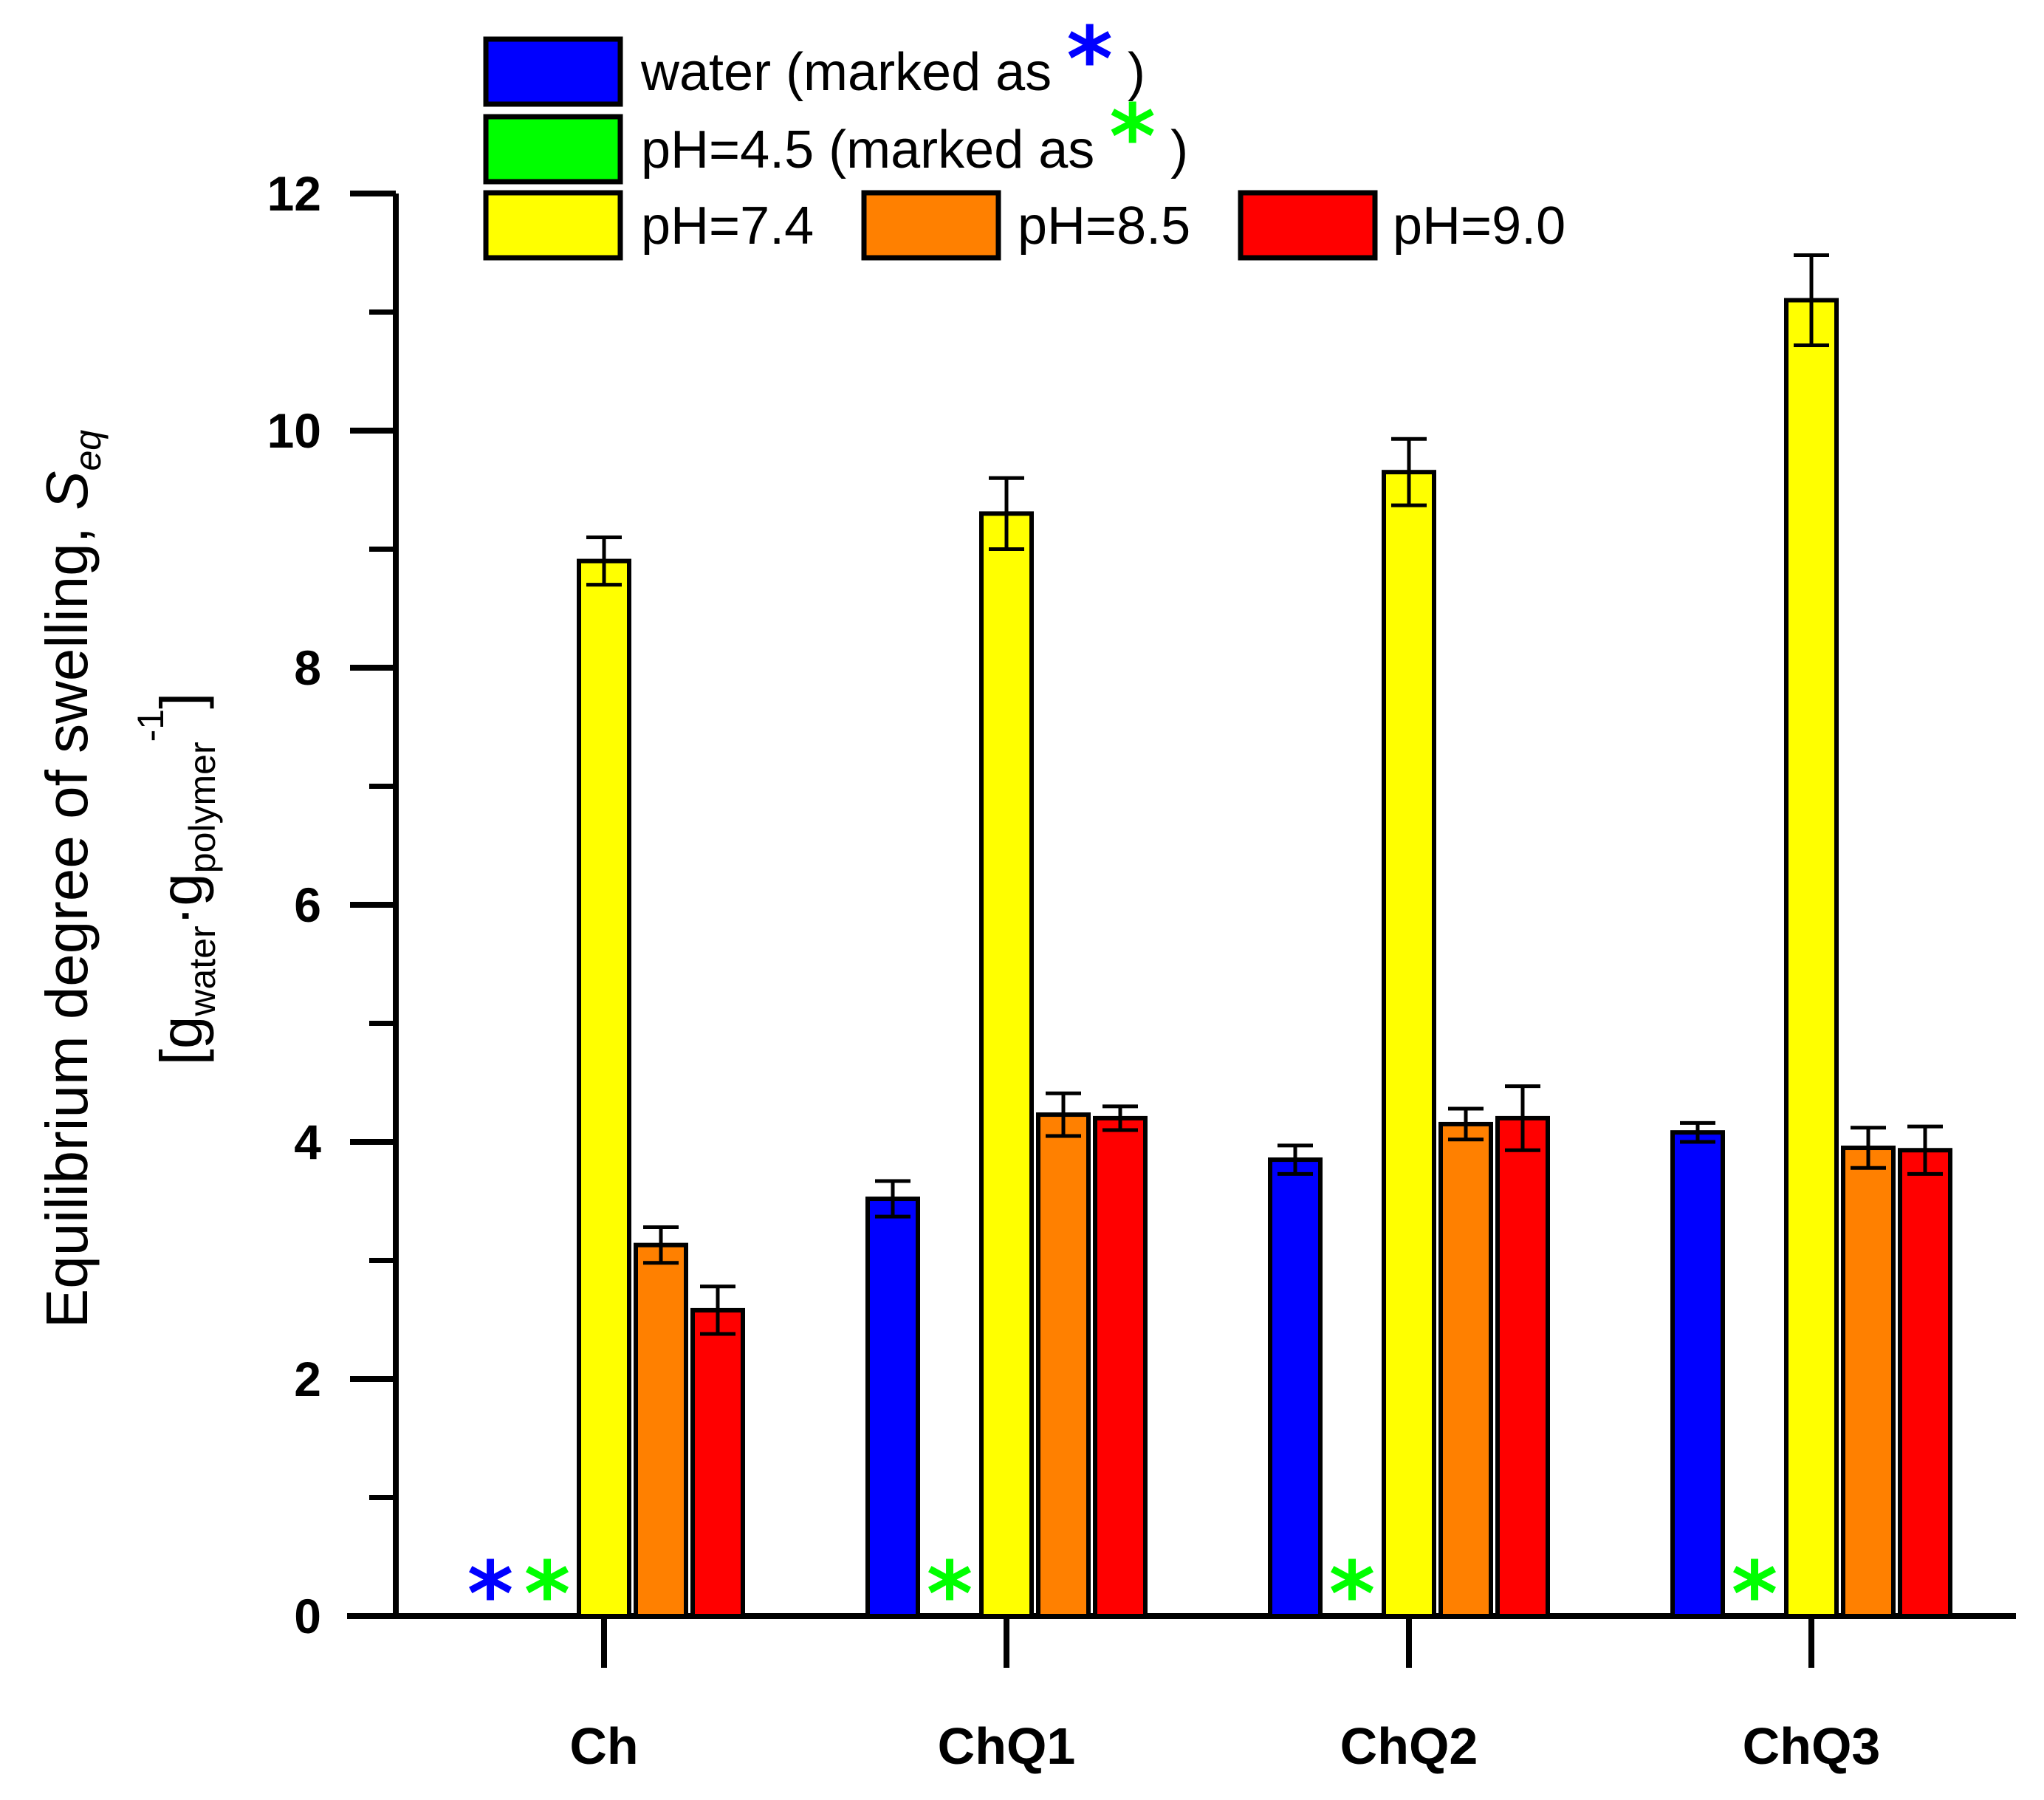 Image resolution: width=2044 pixels, height=1800 pixels. I want to click on x-tick-label: Ch, so click(603, 1746).